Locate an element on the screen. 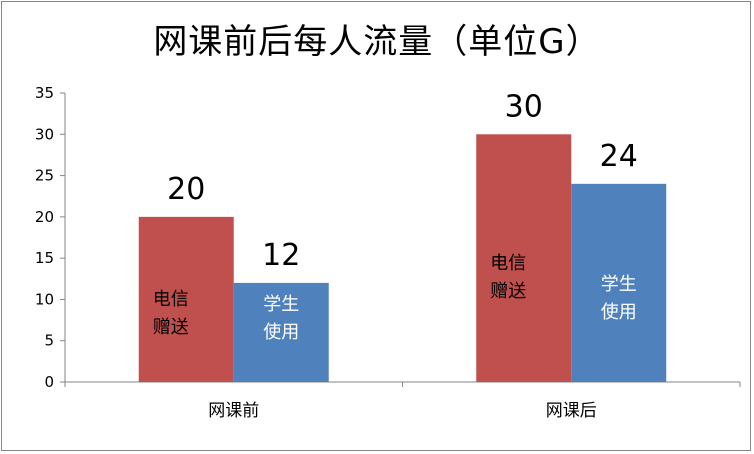  data-label: 24 is located at coordinates (619, 156).